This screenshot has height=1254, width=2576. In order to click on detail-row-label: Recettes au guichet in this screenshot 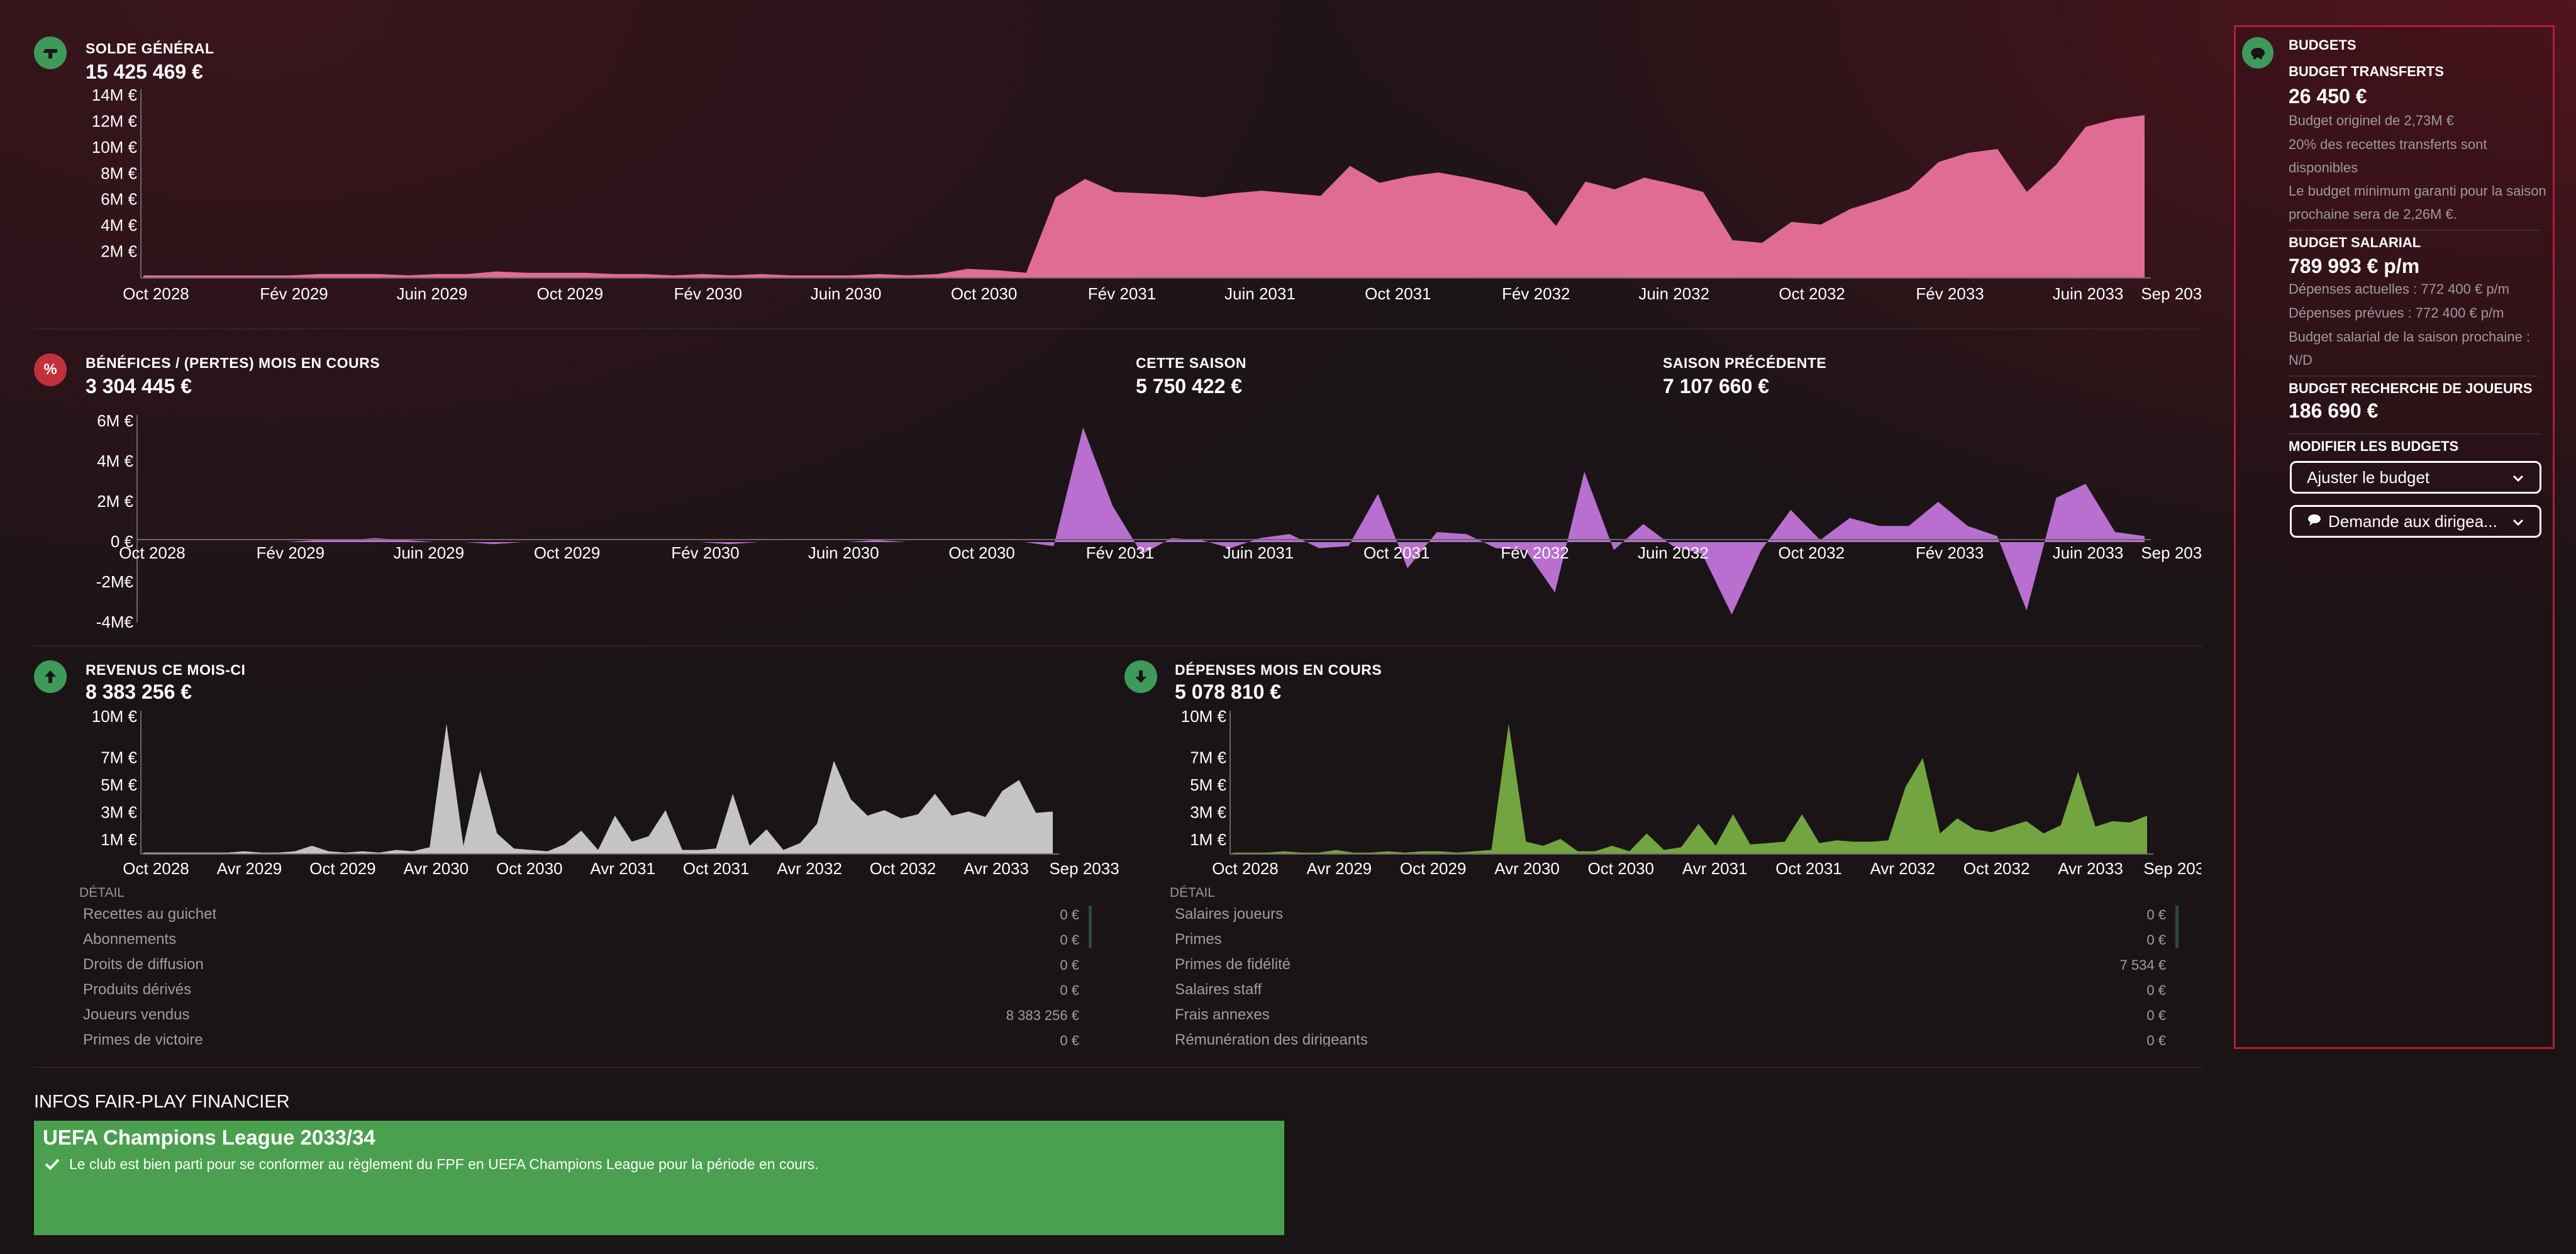, I will do `click(150, 914)`.